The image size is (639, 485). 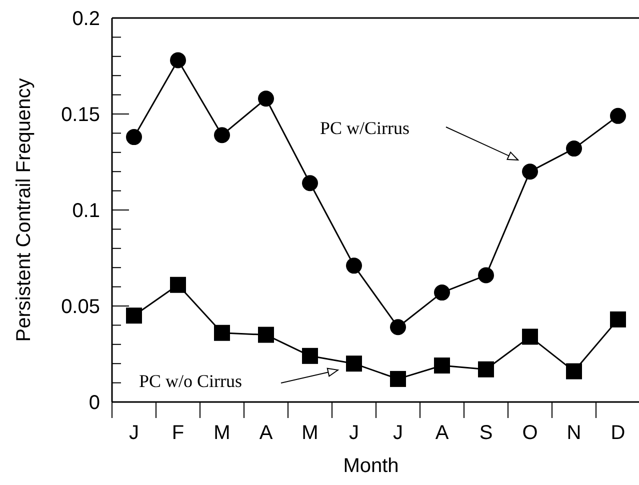 I want to click on y-axis-title: Persistent Contrail Frequency, so click(x=24, y=210).